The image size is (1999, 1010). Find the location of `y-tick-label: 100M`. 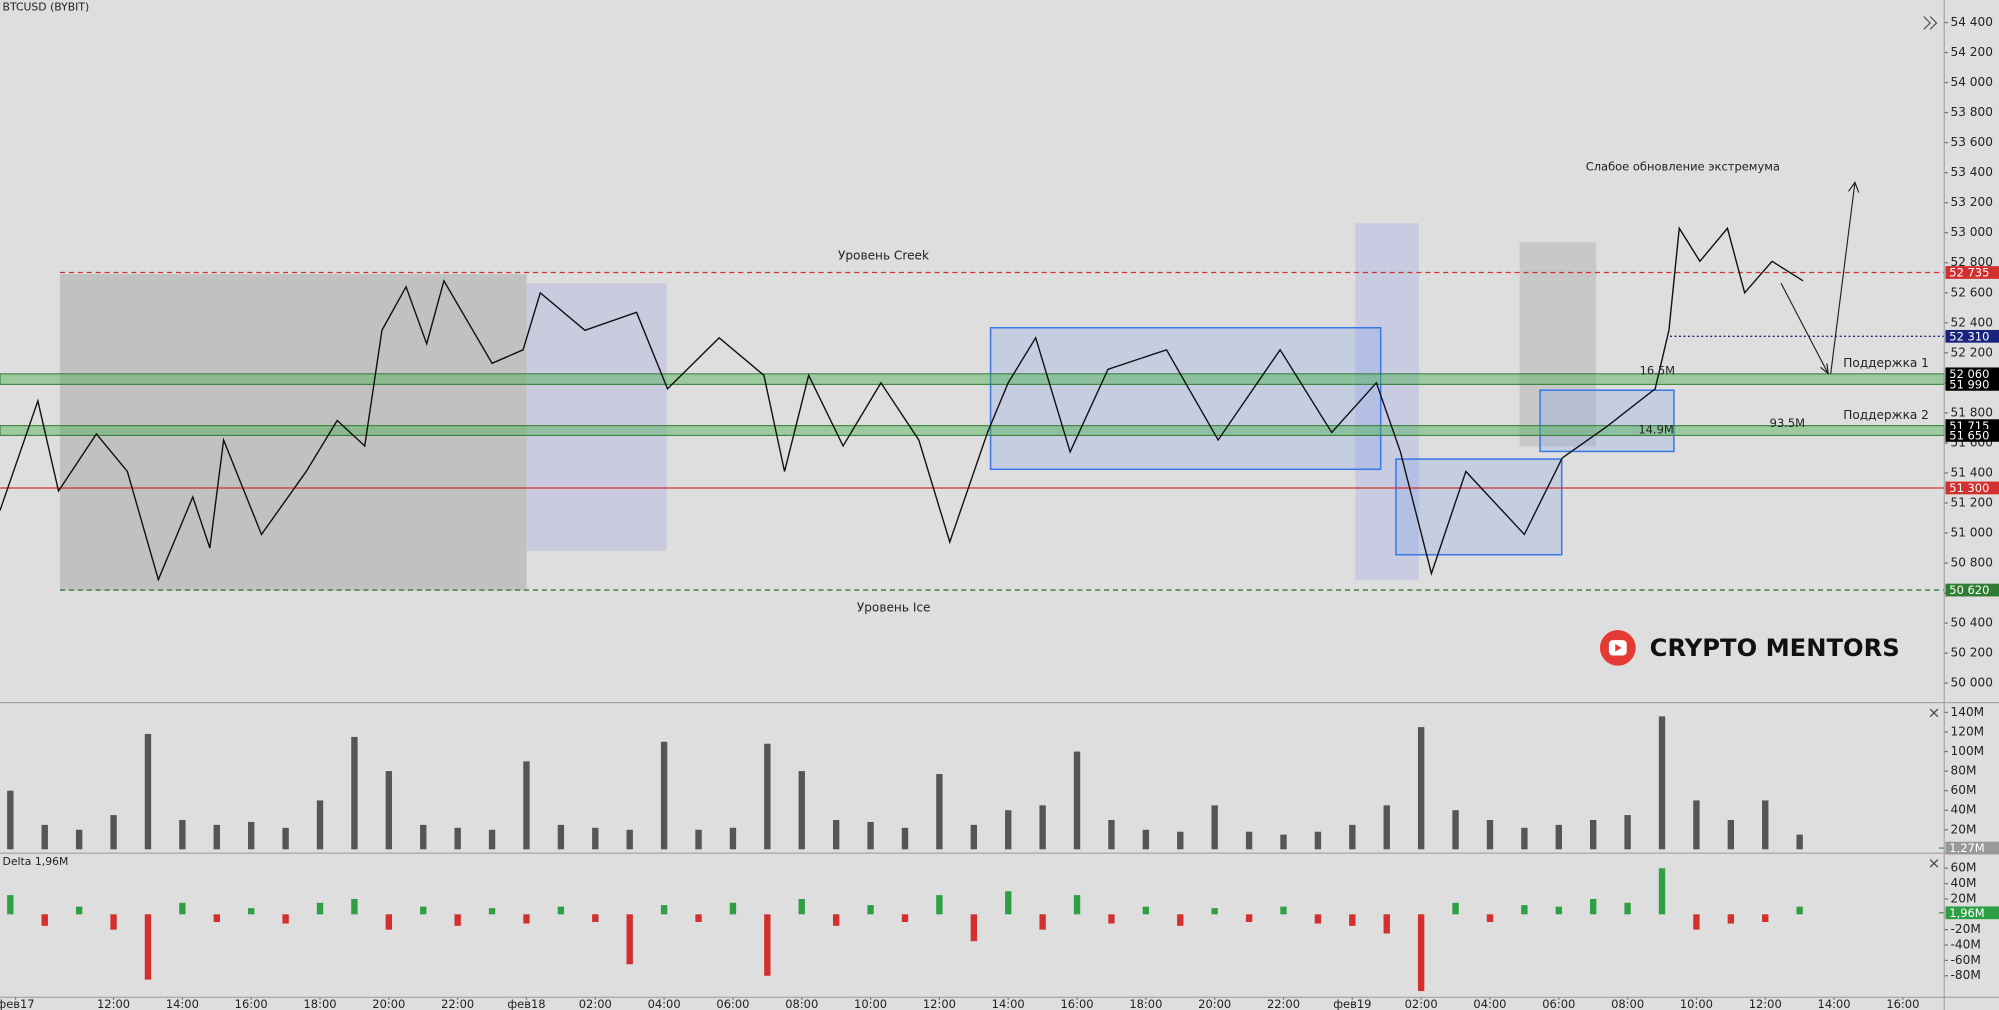

y-tick-label: 100M is located at coordinates (1968, 751).